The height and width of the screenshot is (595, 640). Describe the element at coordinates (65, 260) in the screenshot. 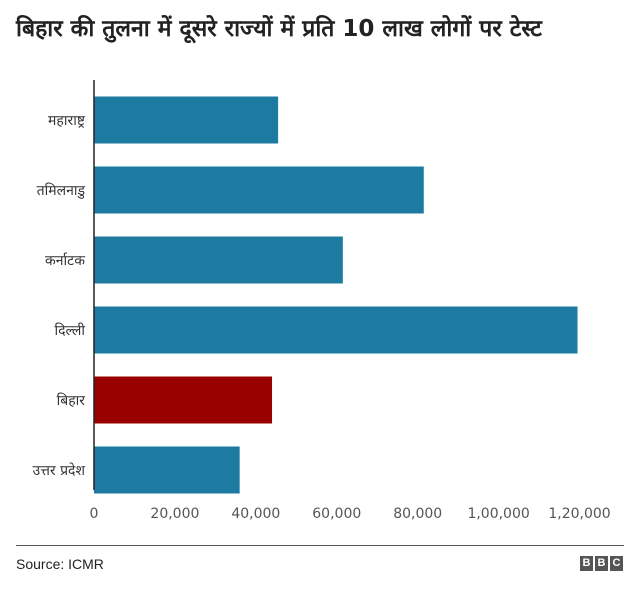

I see `category-label: कर्नाटक` at that location.